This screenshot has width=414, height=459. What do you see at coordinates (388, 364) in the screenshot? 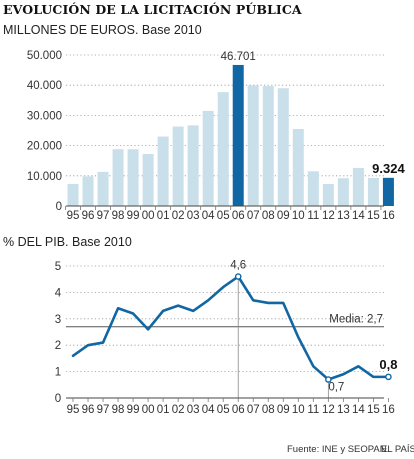
I see `line-data-label: 0,8` at bounding box center [388, 364].